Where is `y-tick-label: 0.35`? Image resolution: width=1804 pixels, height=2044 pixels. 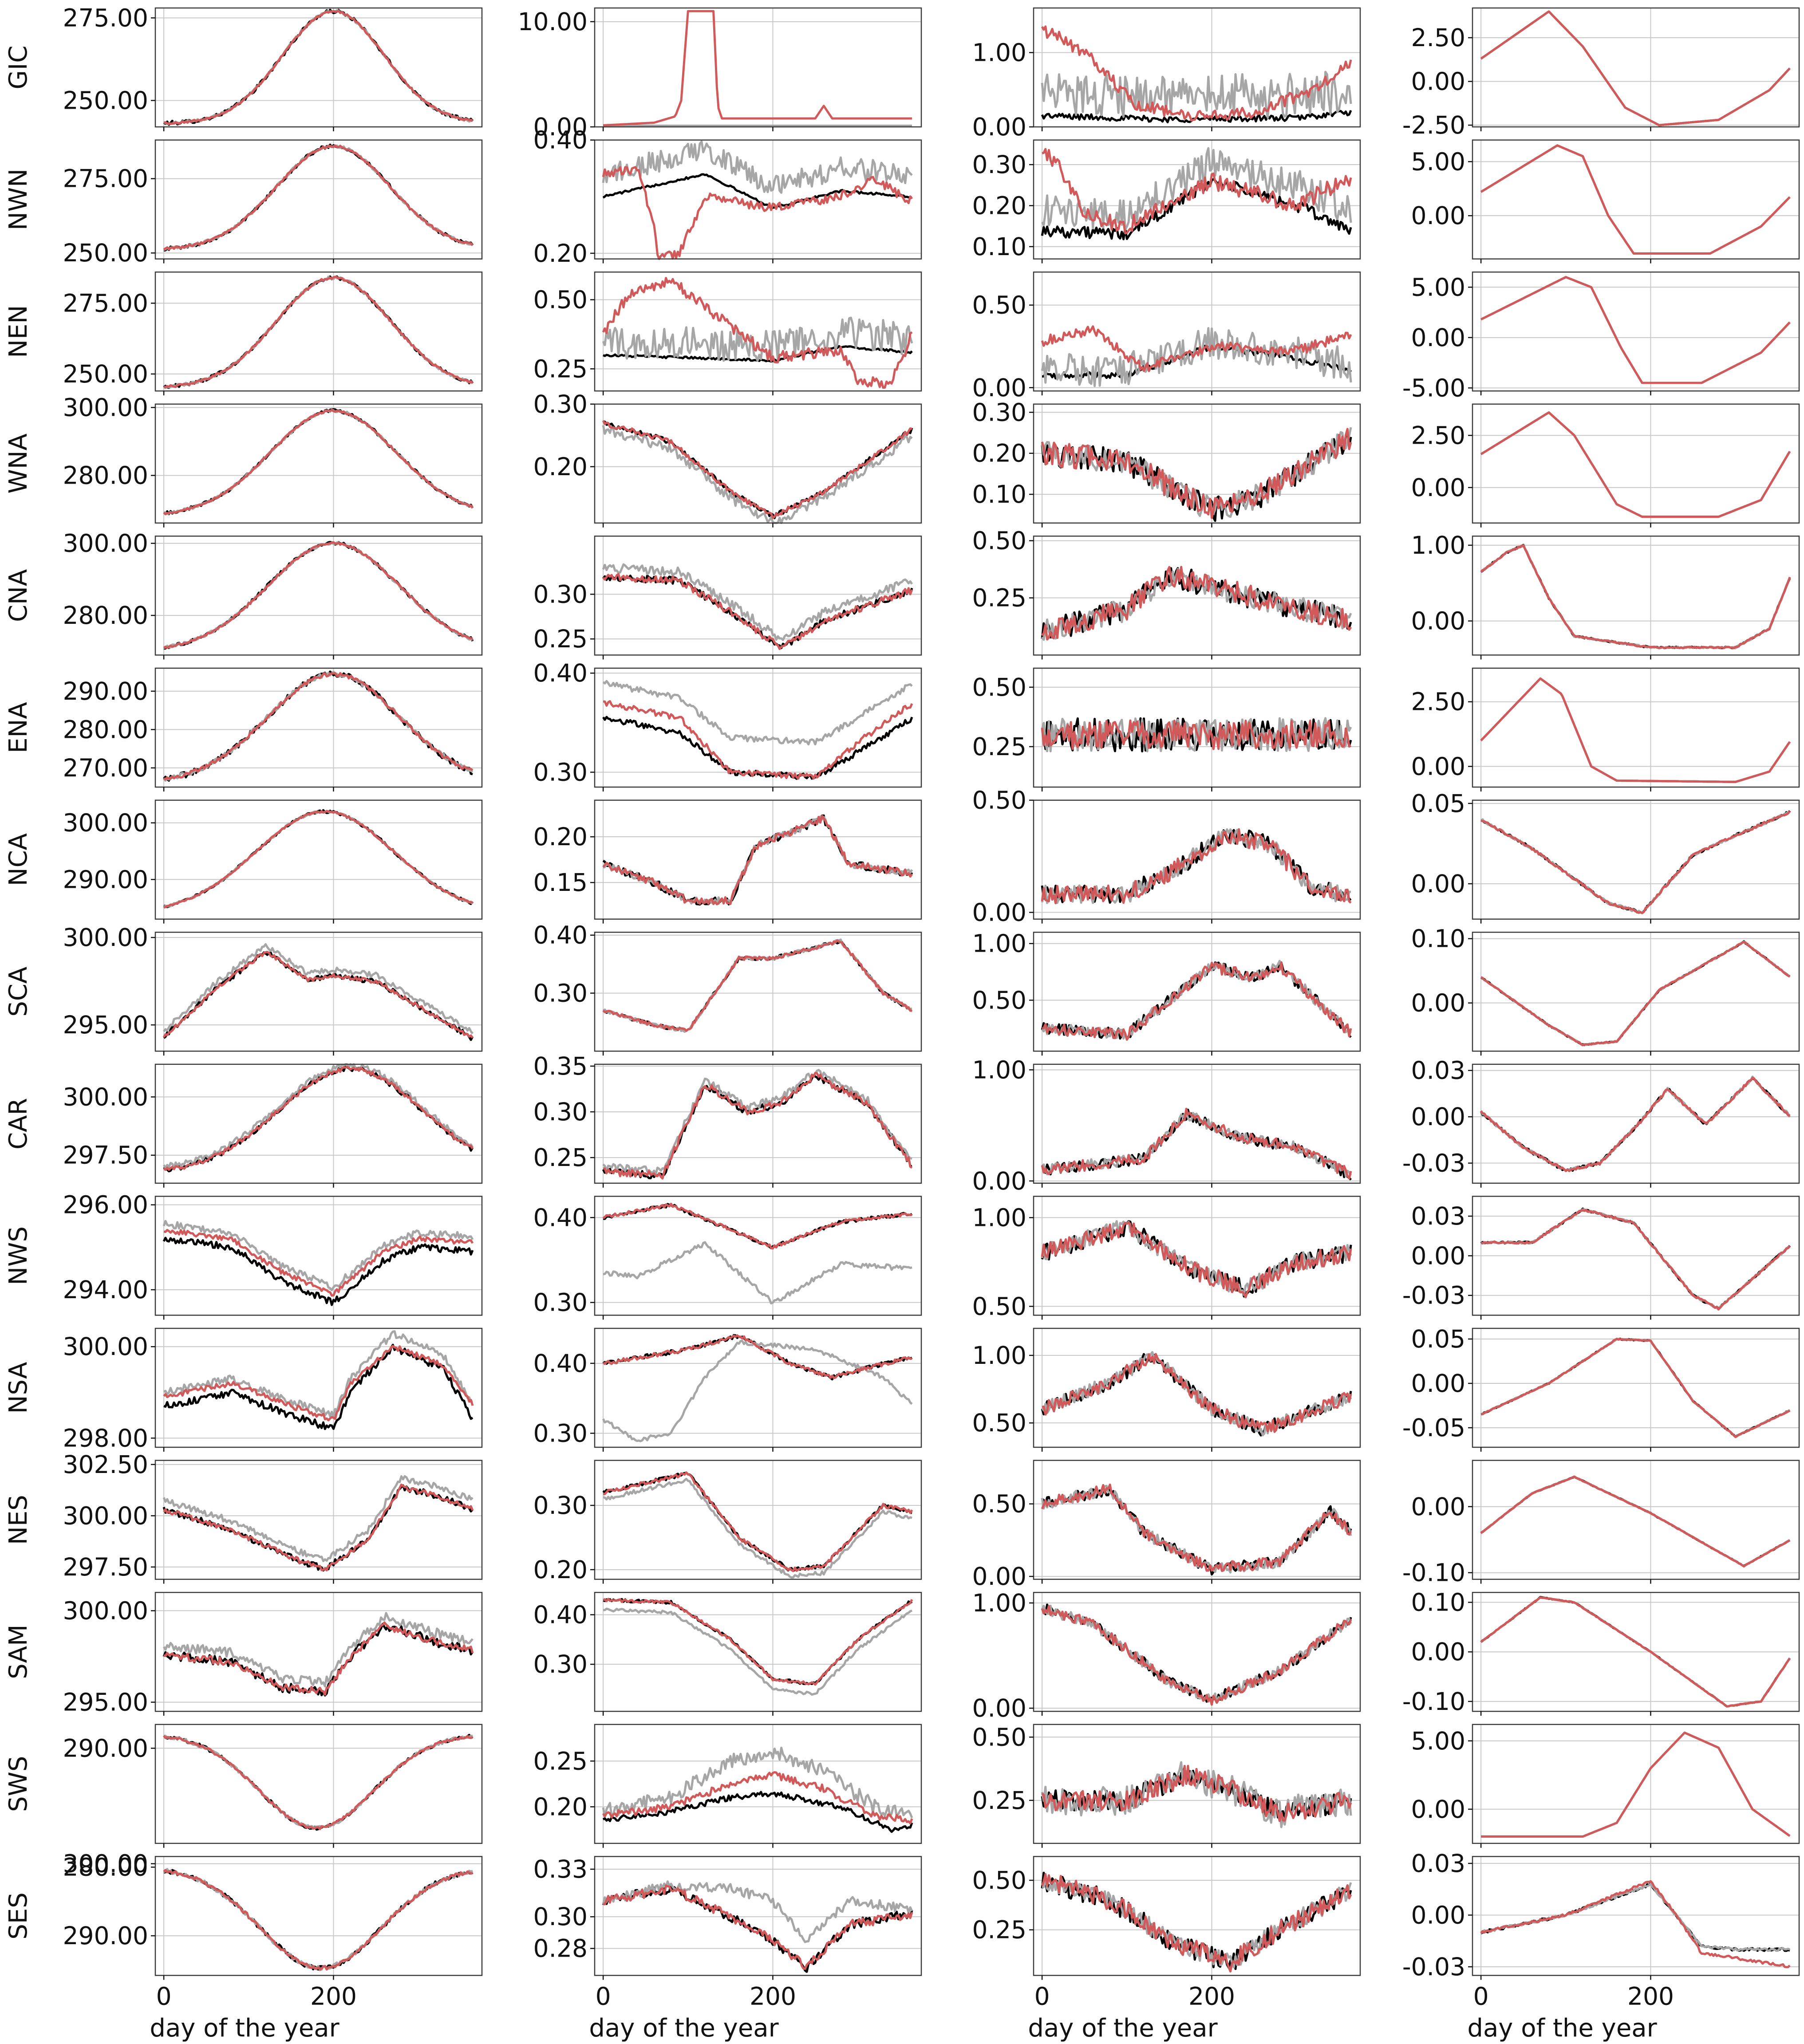
y-tick-label: 0.35 is located at coordinates (560, 1066).